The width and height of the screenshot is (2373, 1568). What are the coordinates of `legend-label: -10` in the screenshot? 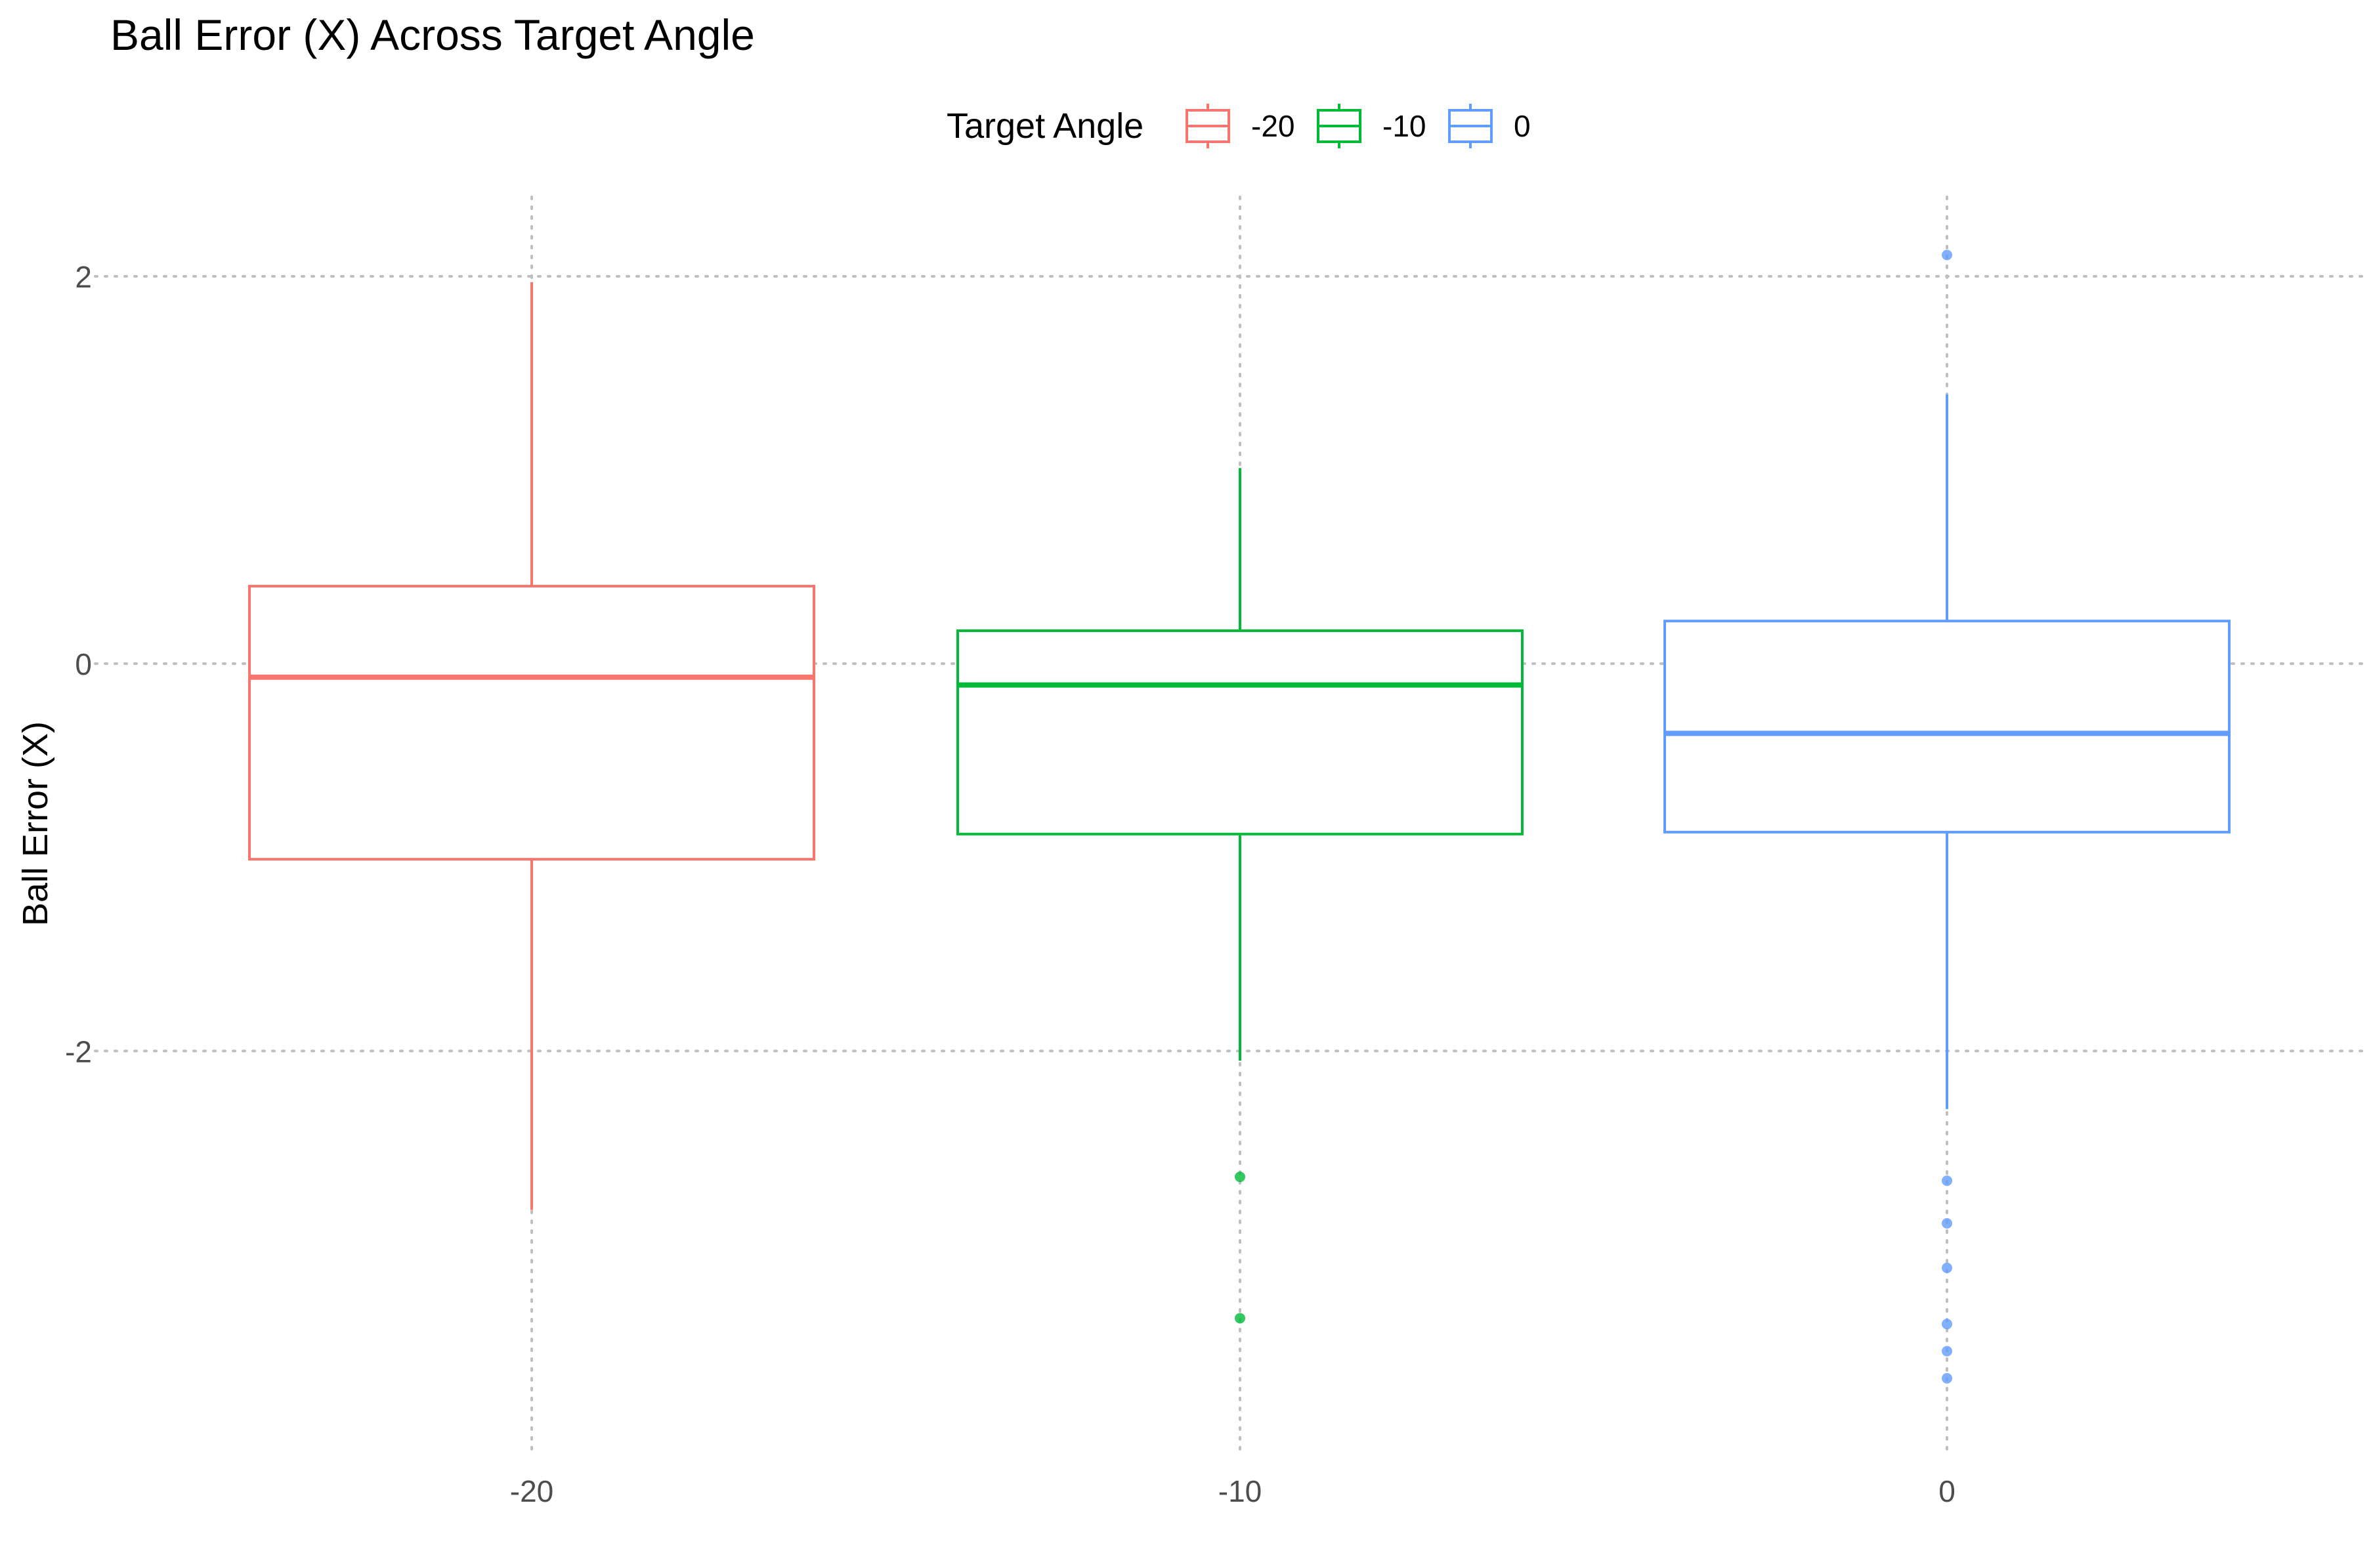 It's located at (1404, 126).